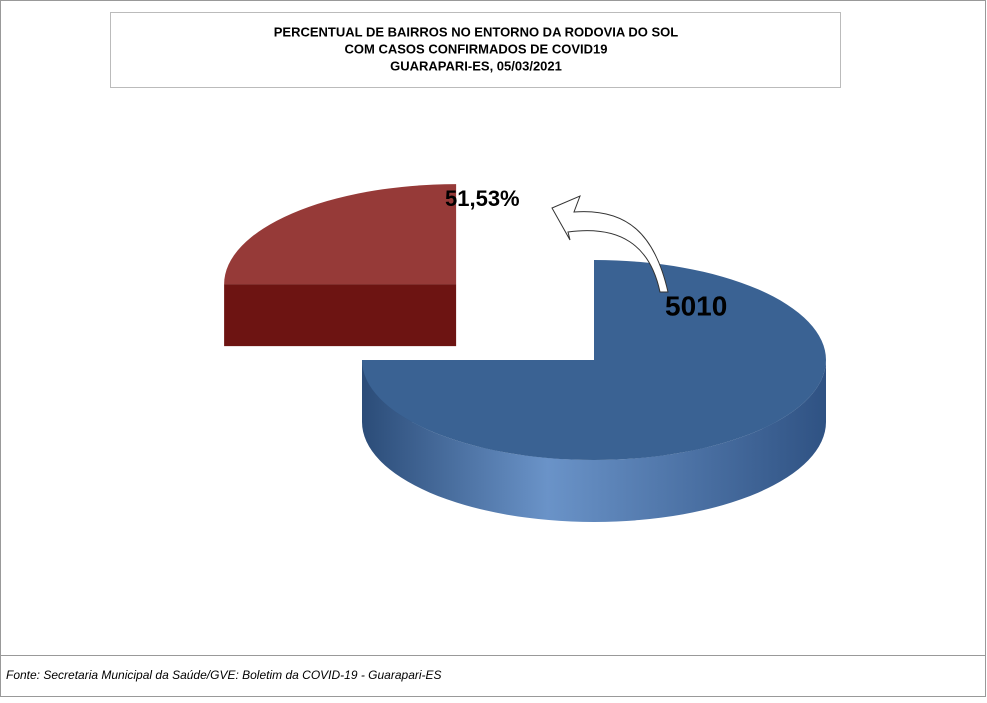 This screenshot has width=987, height=703. I want to click on slice-cut-face, so click(340, 315).